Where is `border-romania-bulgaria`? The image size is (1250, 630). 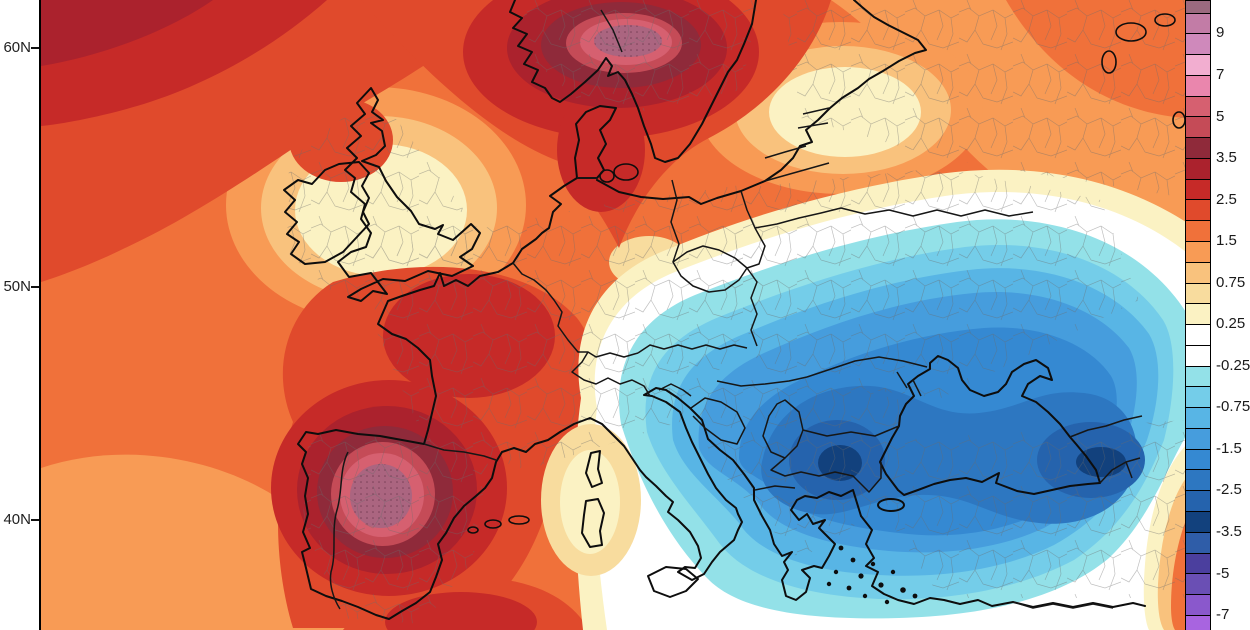
border-romania-bulgaria is located at coordinates (851, 431).